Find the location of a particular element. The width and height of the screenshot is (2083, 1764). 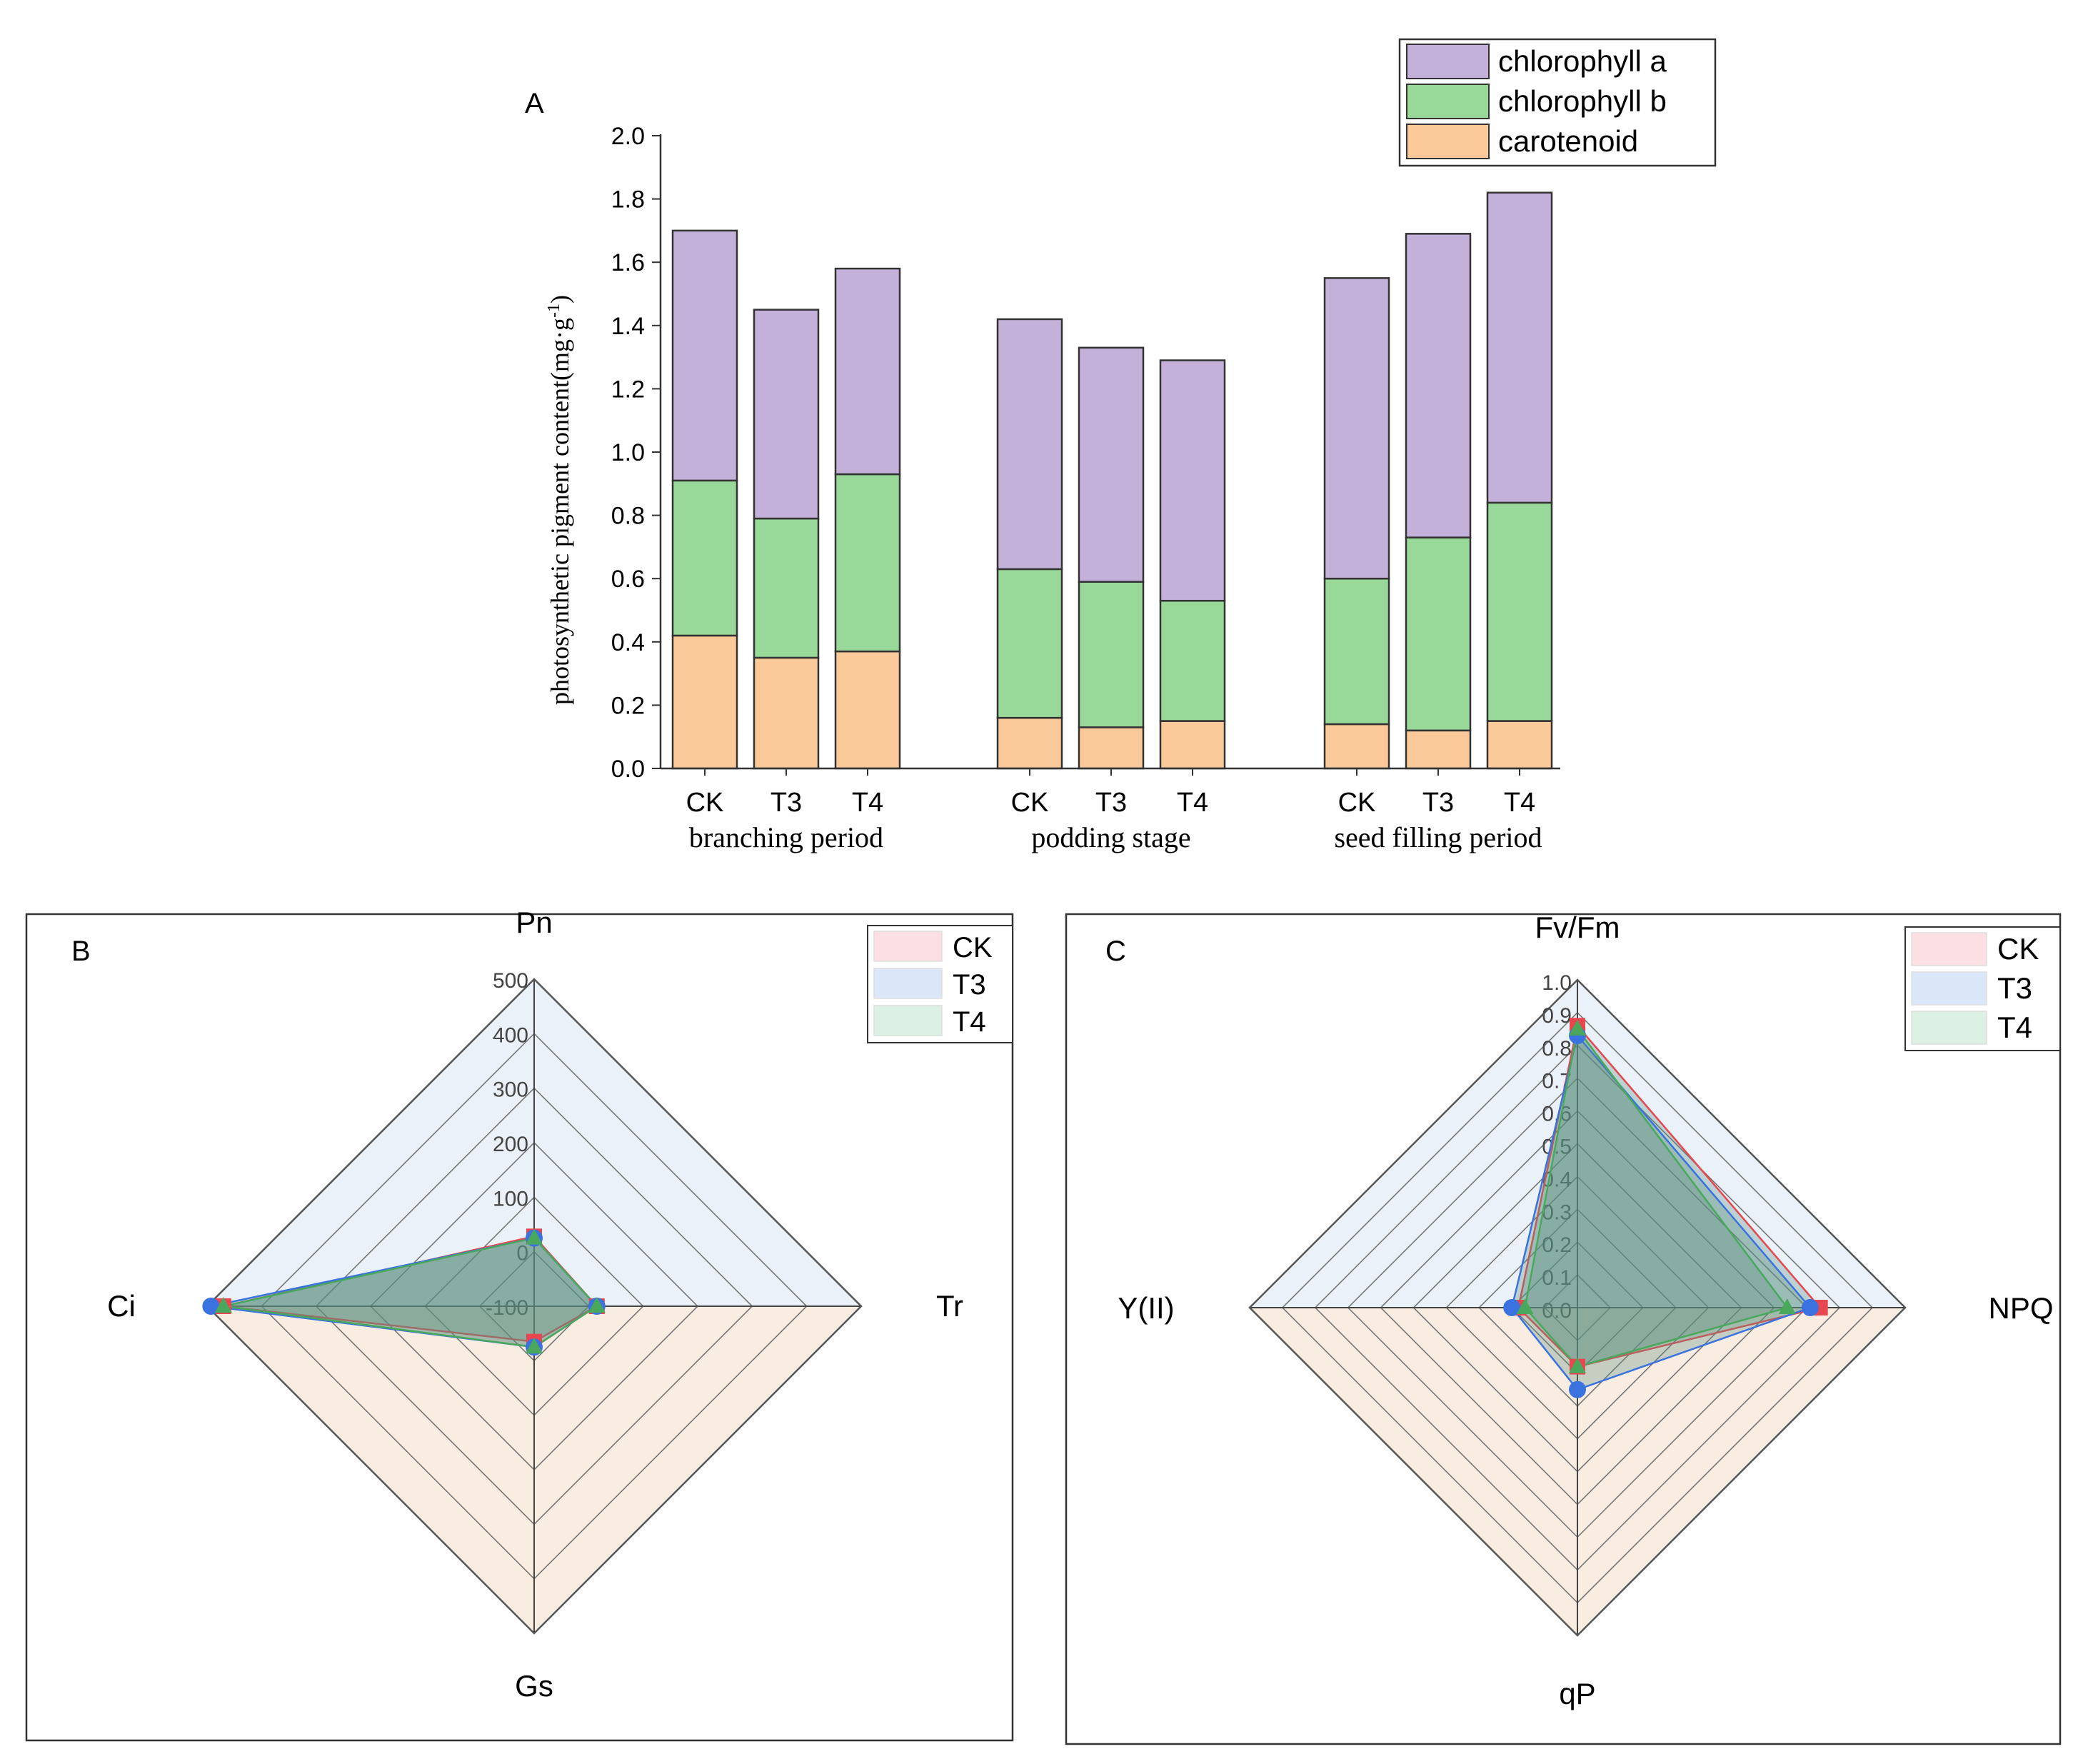

bar-chlorophyll-a-podding-stage-T4 is located at coordinates (1192, 480).